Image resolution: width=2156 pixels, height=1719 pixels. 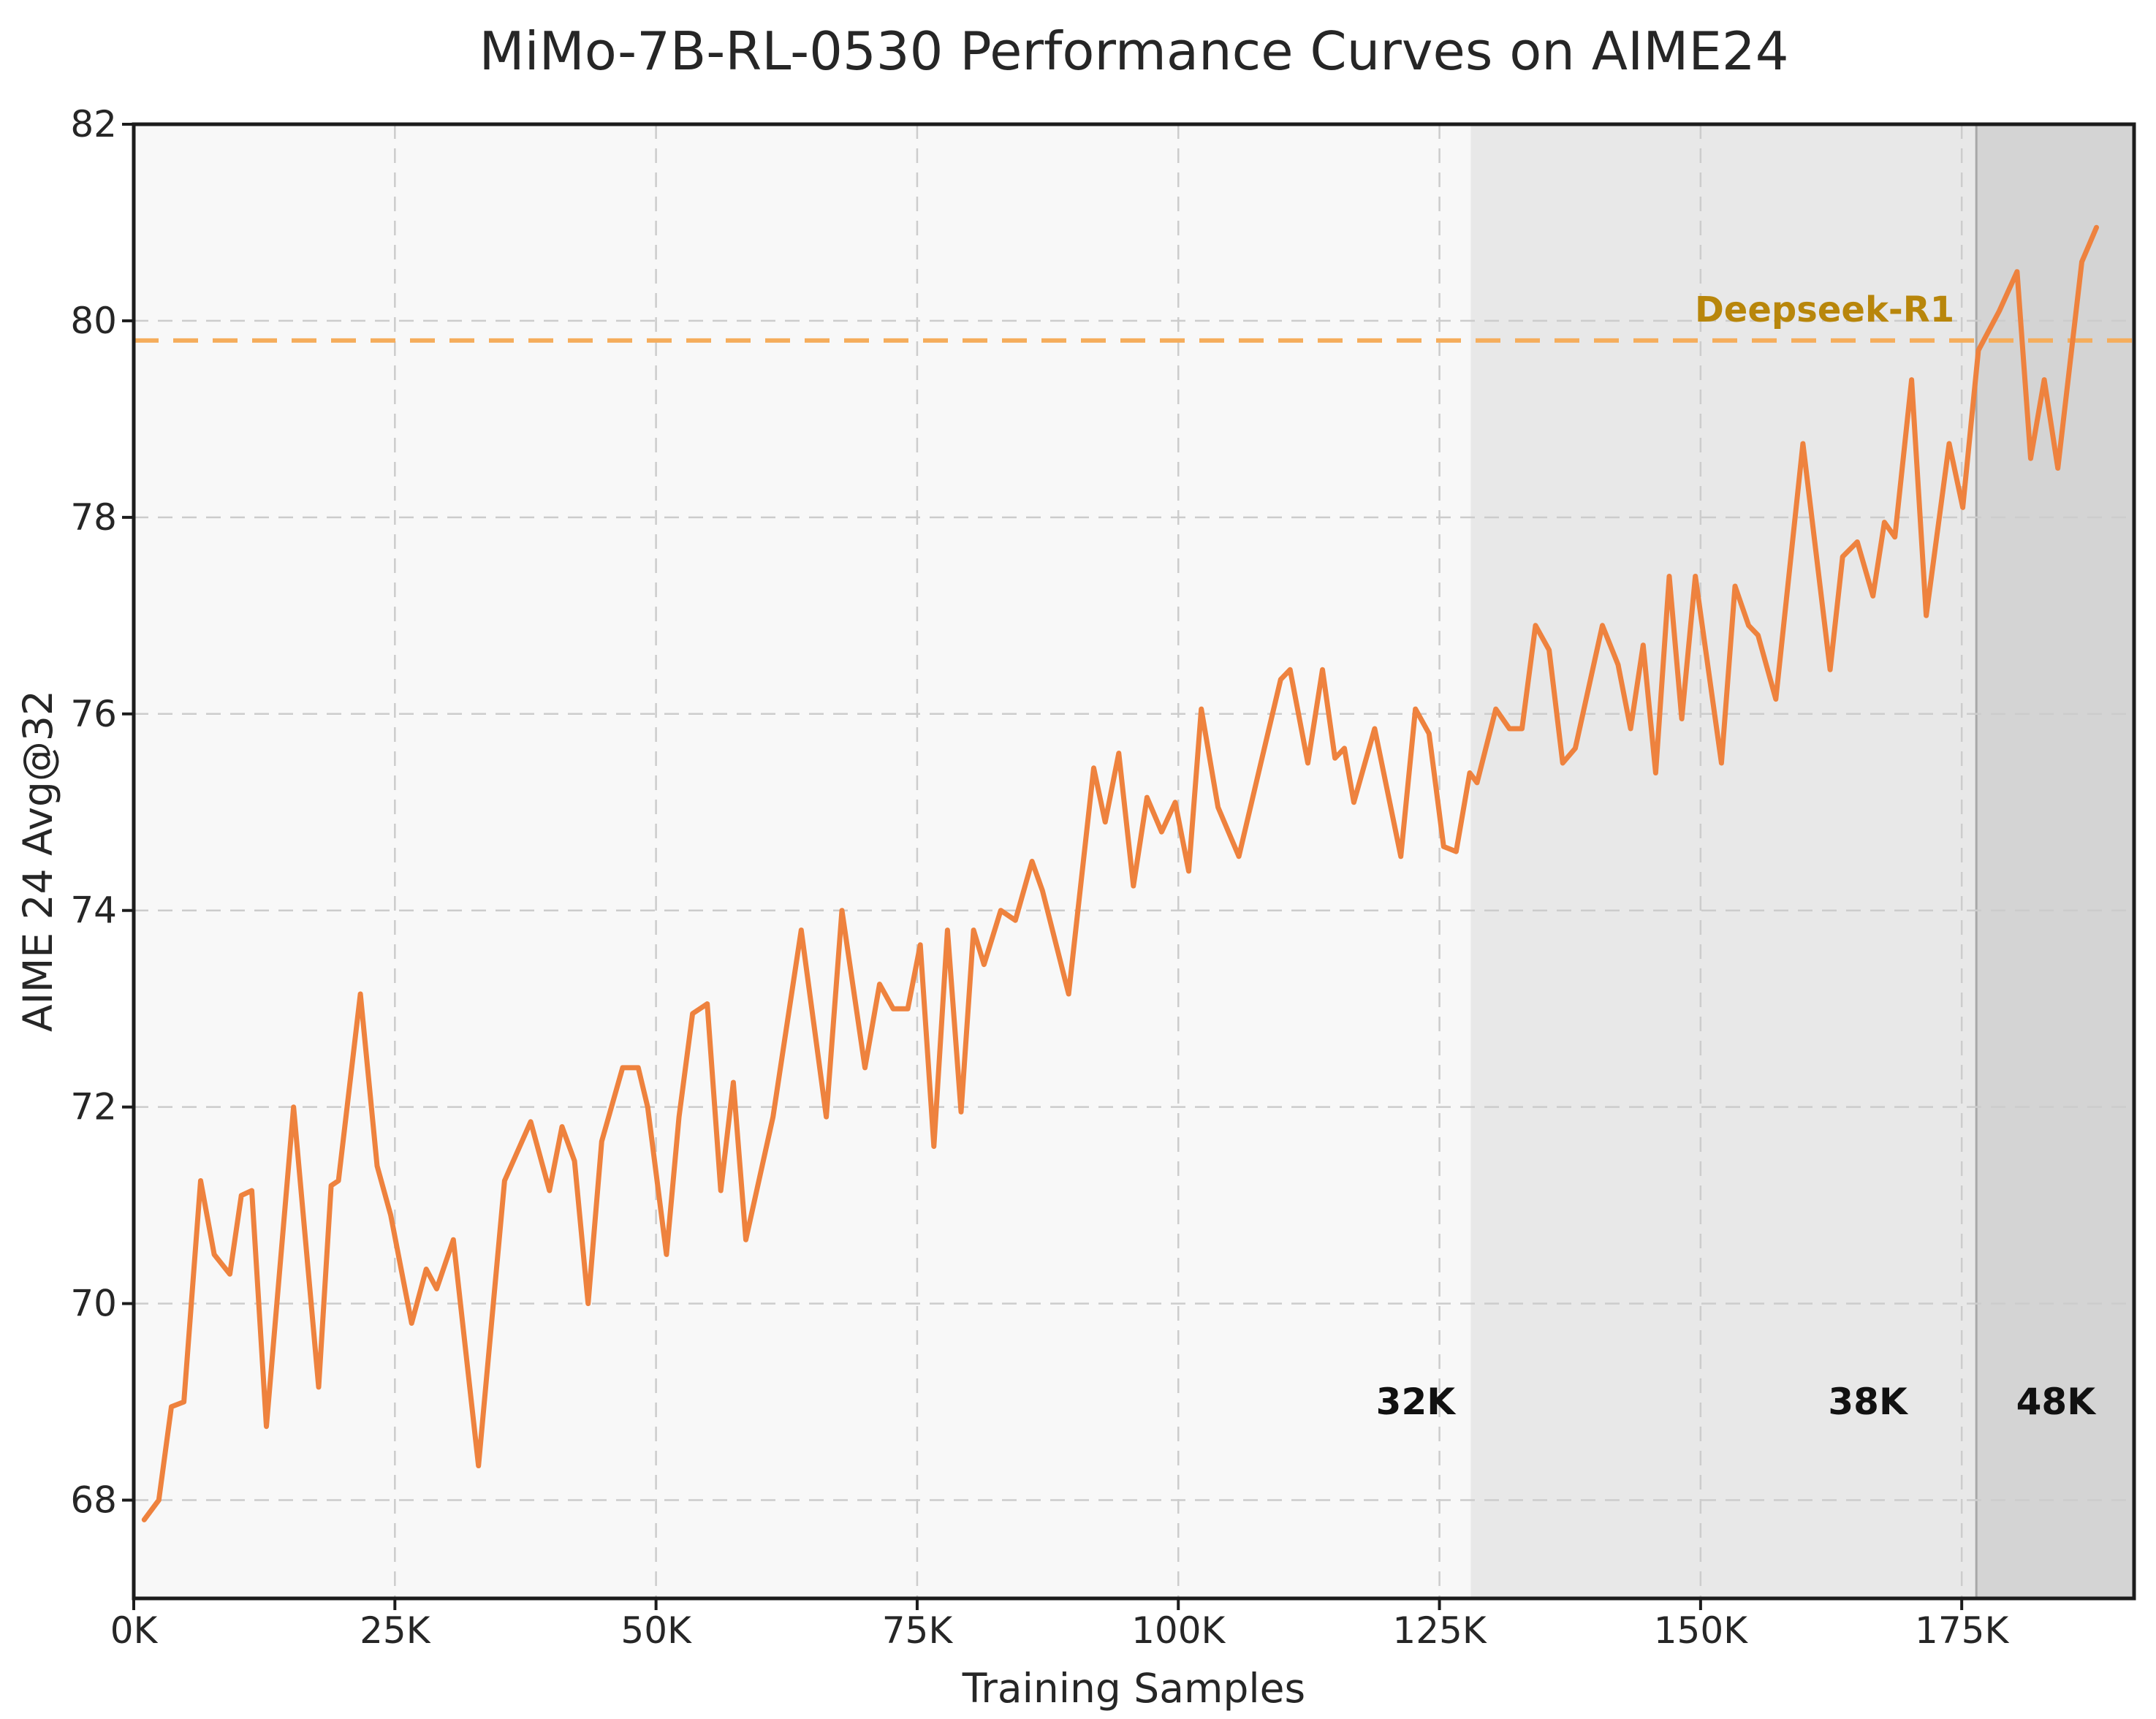 What do you see at coordinates (93, 124) in the screenshot?
I see `y-tick-label: 82` at bounding box center [93, 124].